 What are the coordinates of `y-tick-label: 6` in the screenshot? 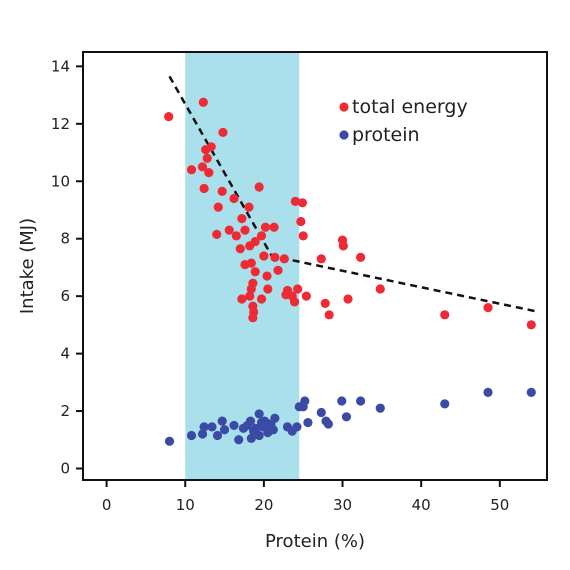 It's located at (65, 296).